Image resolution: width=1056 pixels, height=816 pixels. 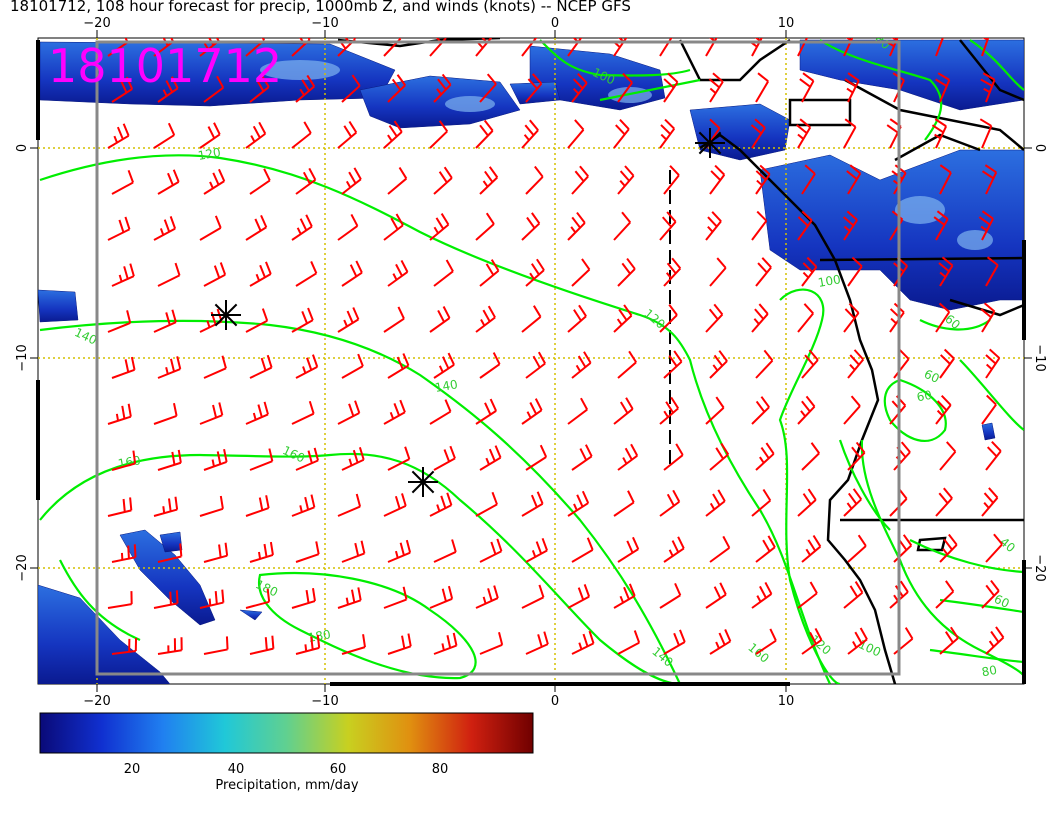 What do you see at coordinates (924, 396) in the screenshot?
I see `contour-label: 60` at bounding box center [924, 396].